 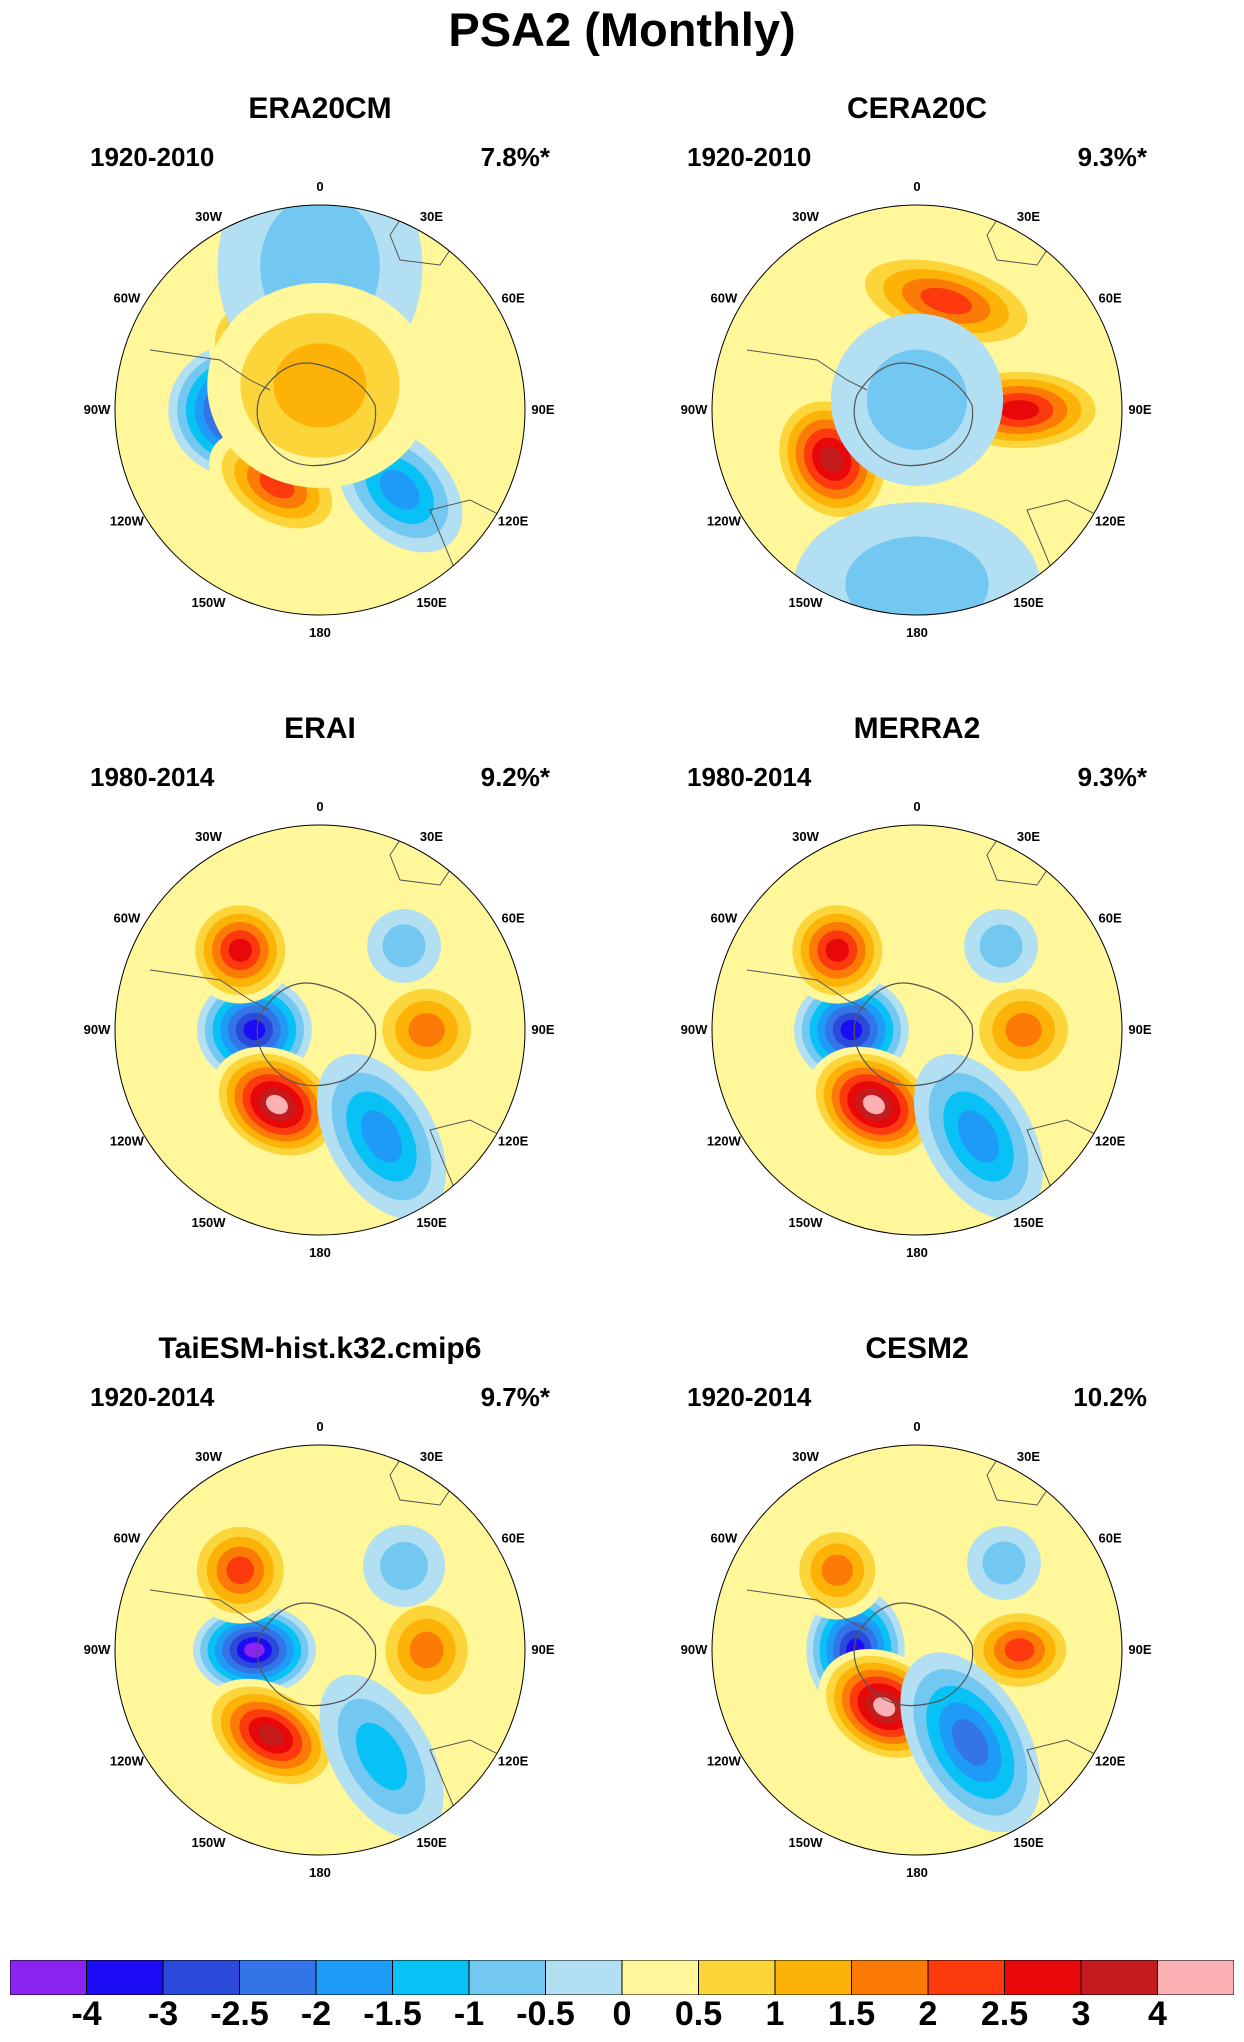 What do you see at coordinates (1004, 2014) in the screenshot?
I see `colorbar-label: 2.5` at bounding box center [1004, 2014].